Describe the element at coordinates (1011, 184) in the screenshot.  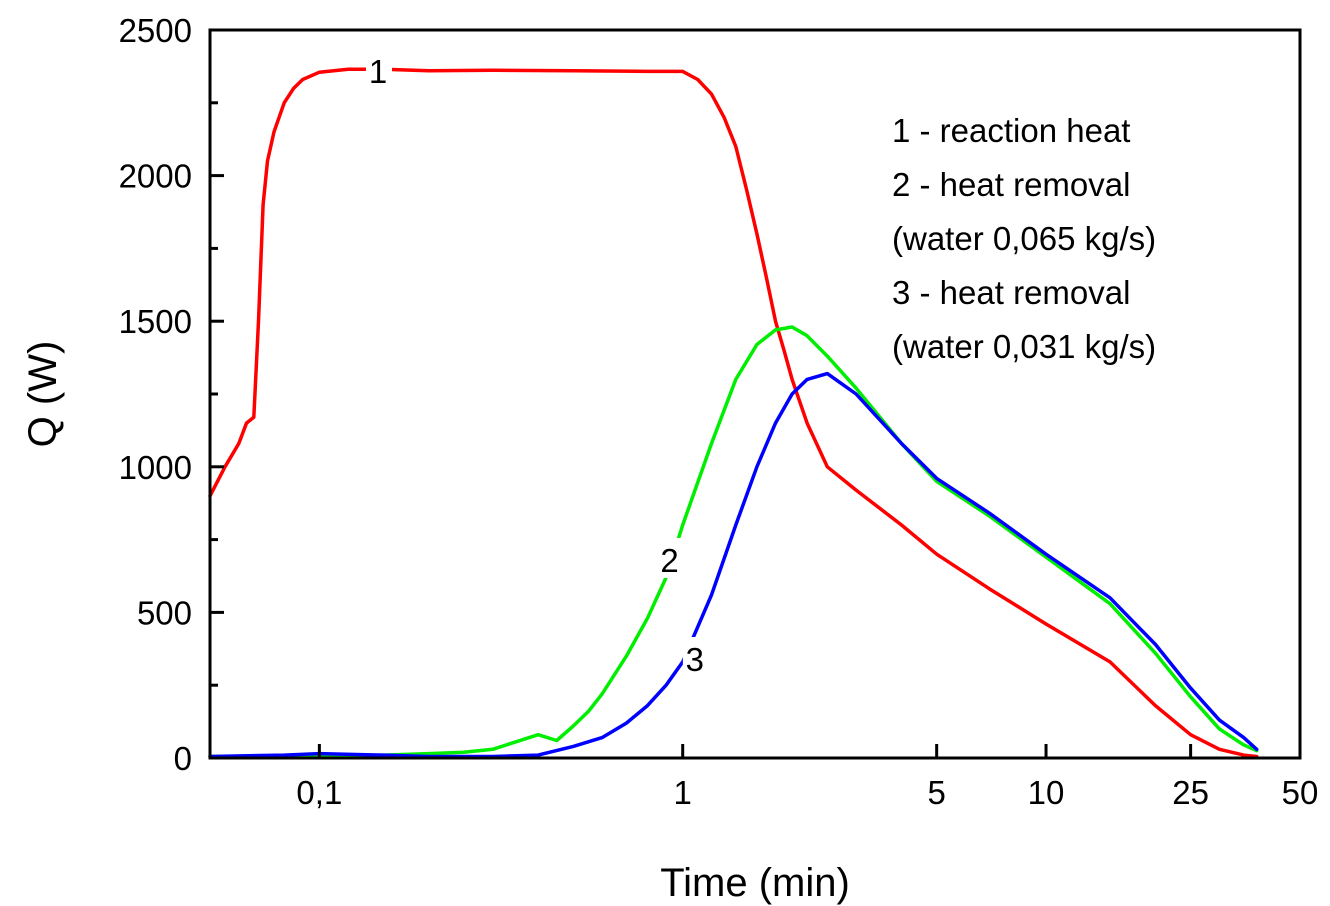
I see `legend-line: 2 - heat removal` at that location.